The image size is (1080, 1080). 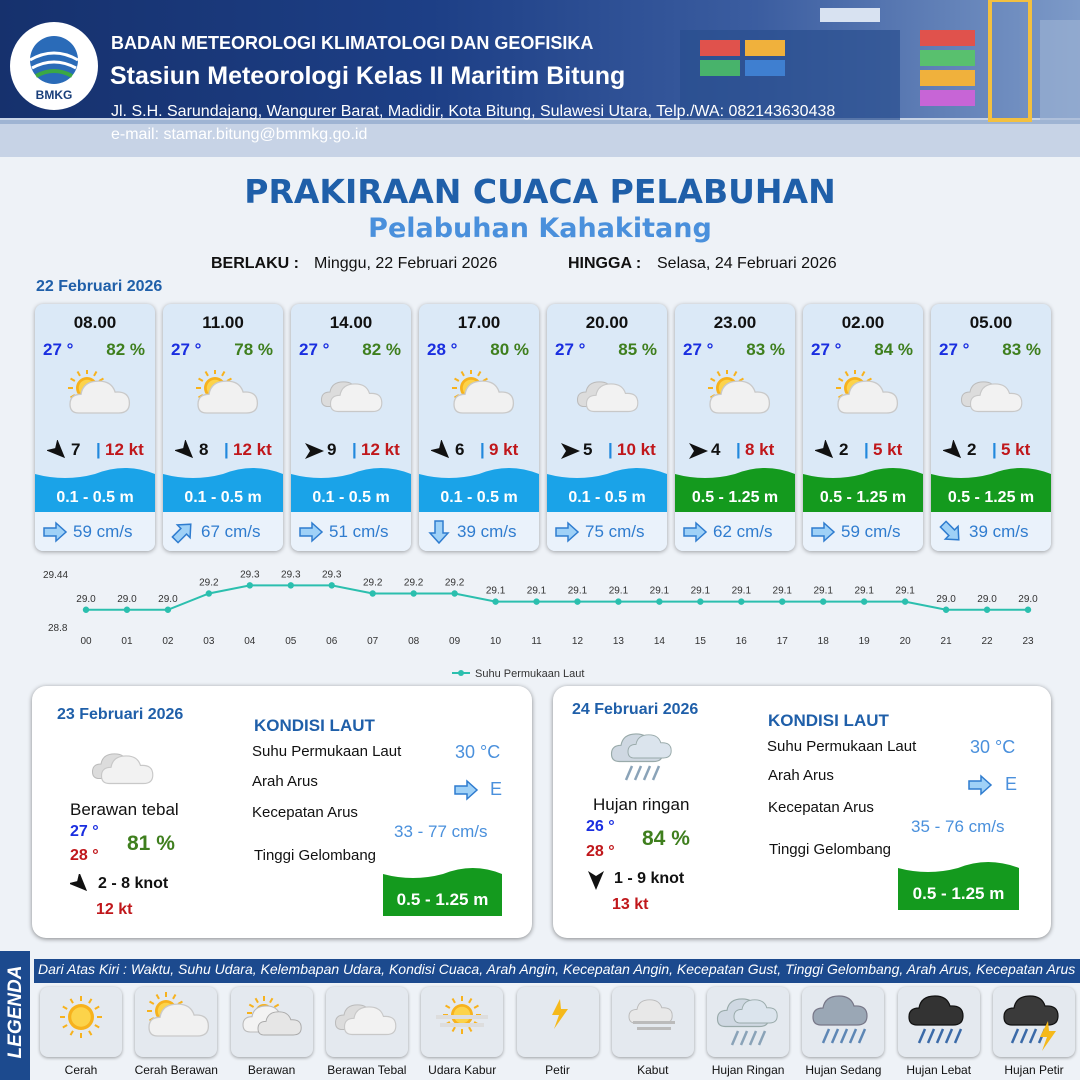 What do you see at coordinates (168, 641) in the screenshot?
I see `x-tick-label: 02` at bounding box center [168, 641].